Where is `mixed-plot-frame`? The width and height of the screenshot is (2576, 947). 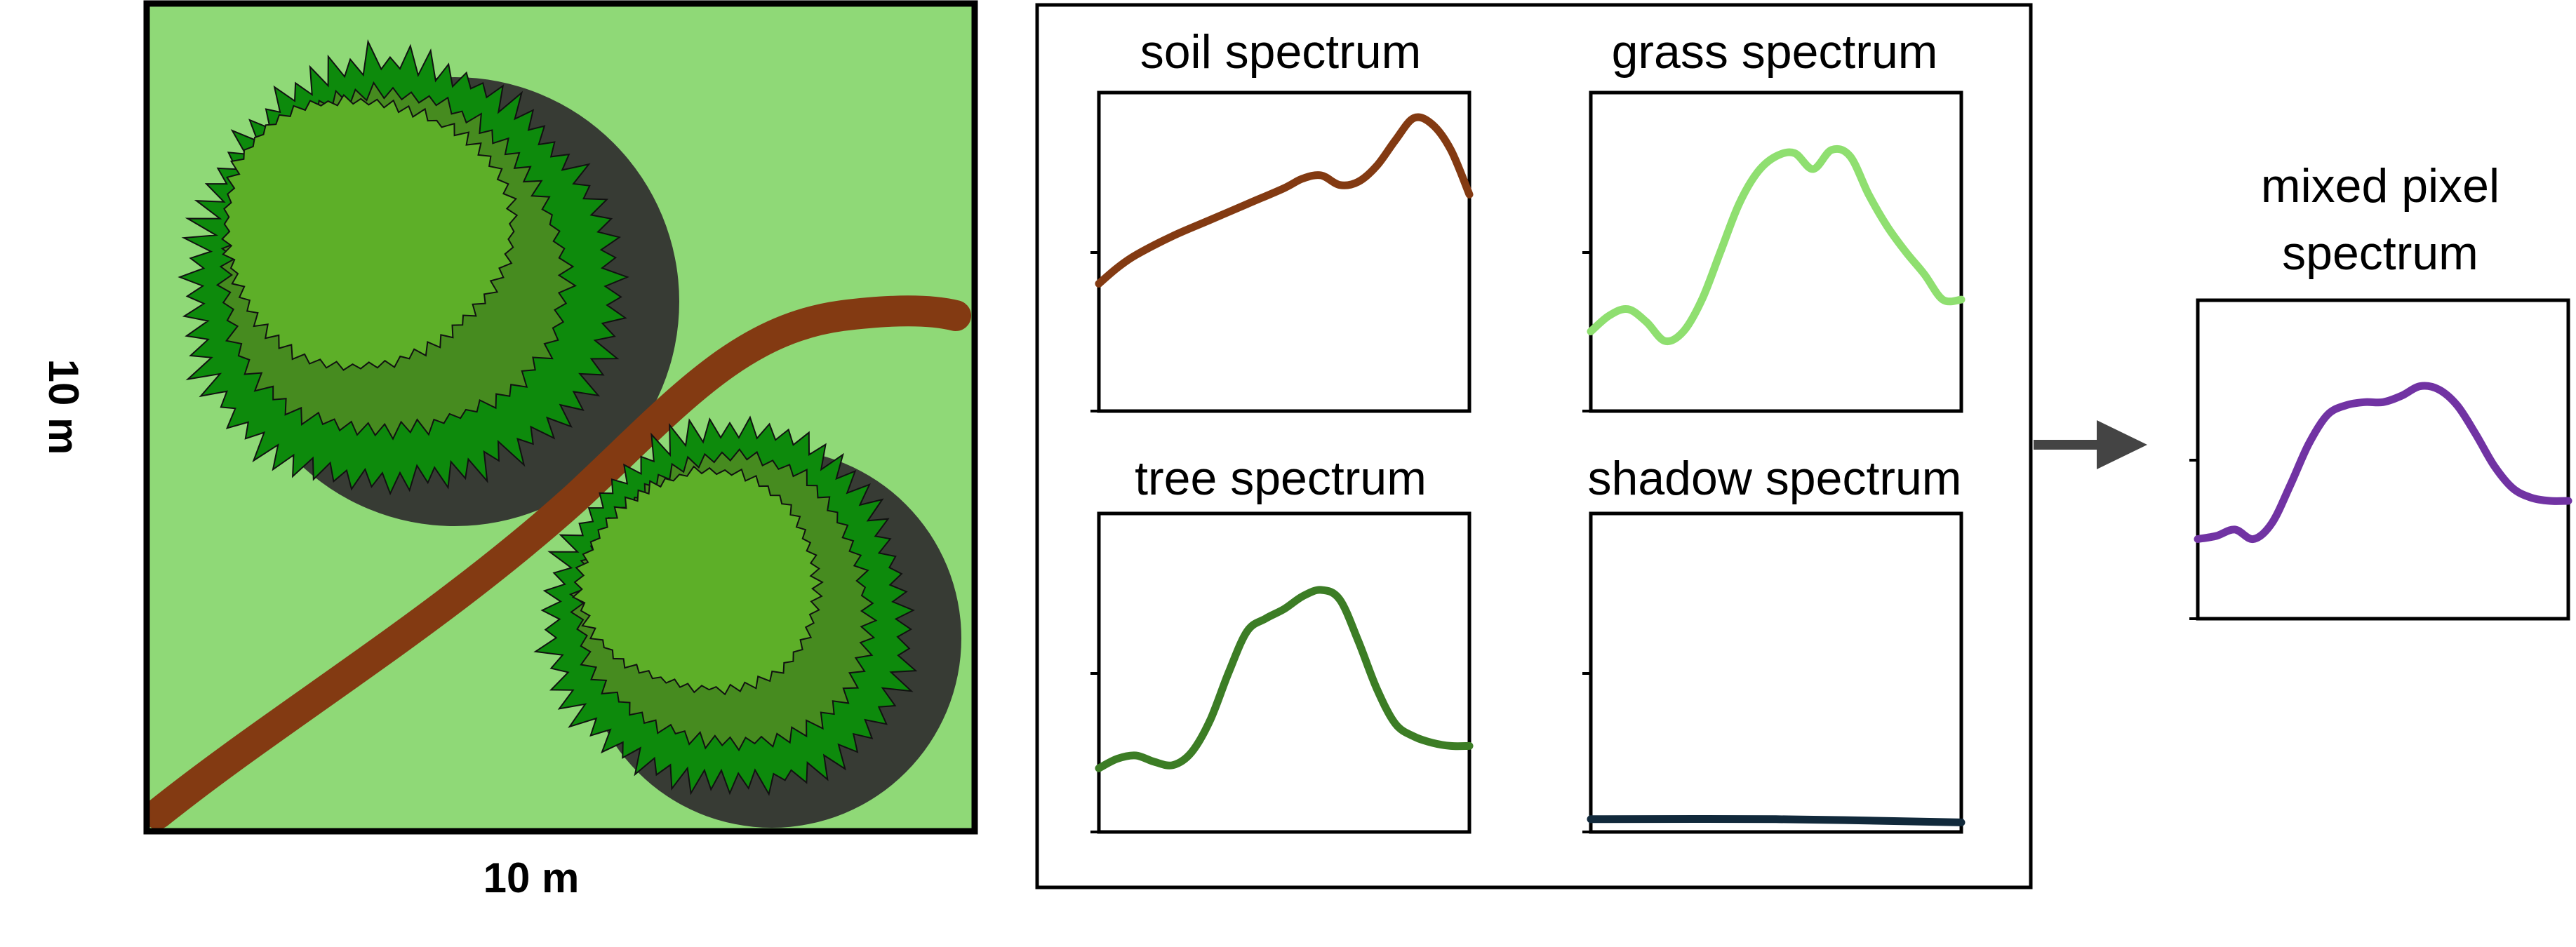
mixed-plot-frame is located at coordinates (2383, 459).